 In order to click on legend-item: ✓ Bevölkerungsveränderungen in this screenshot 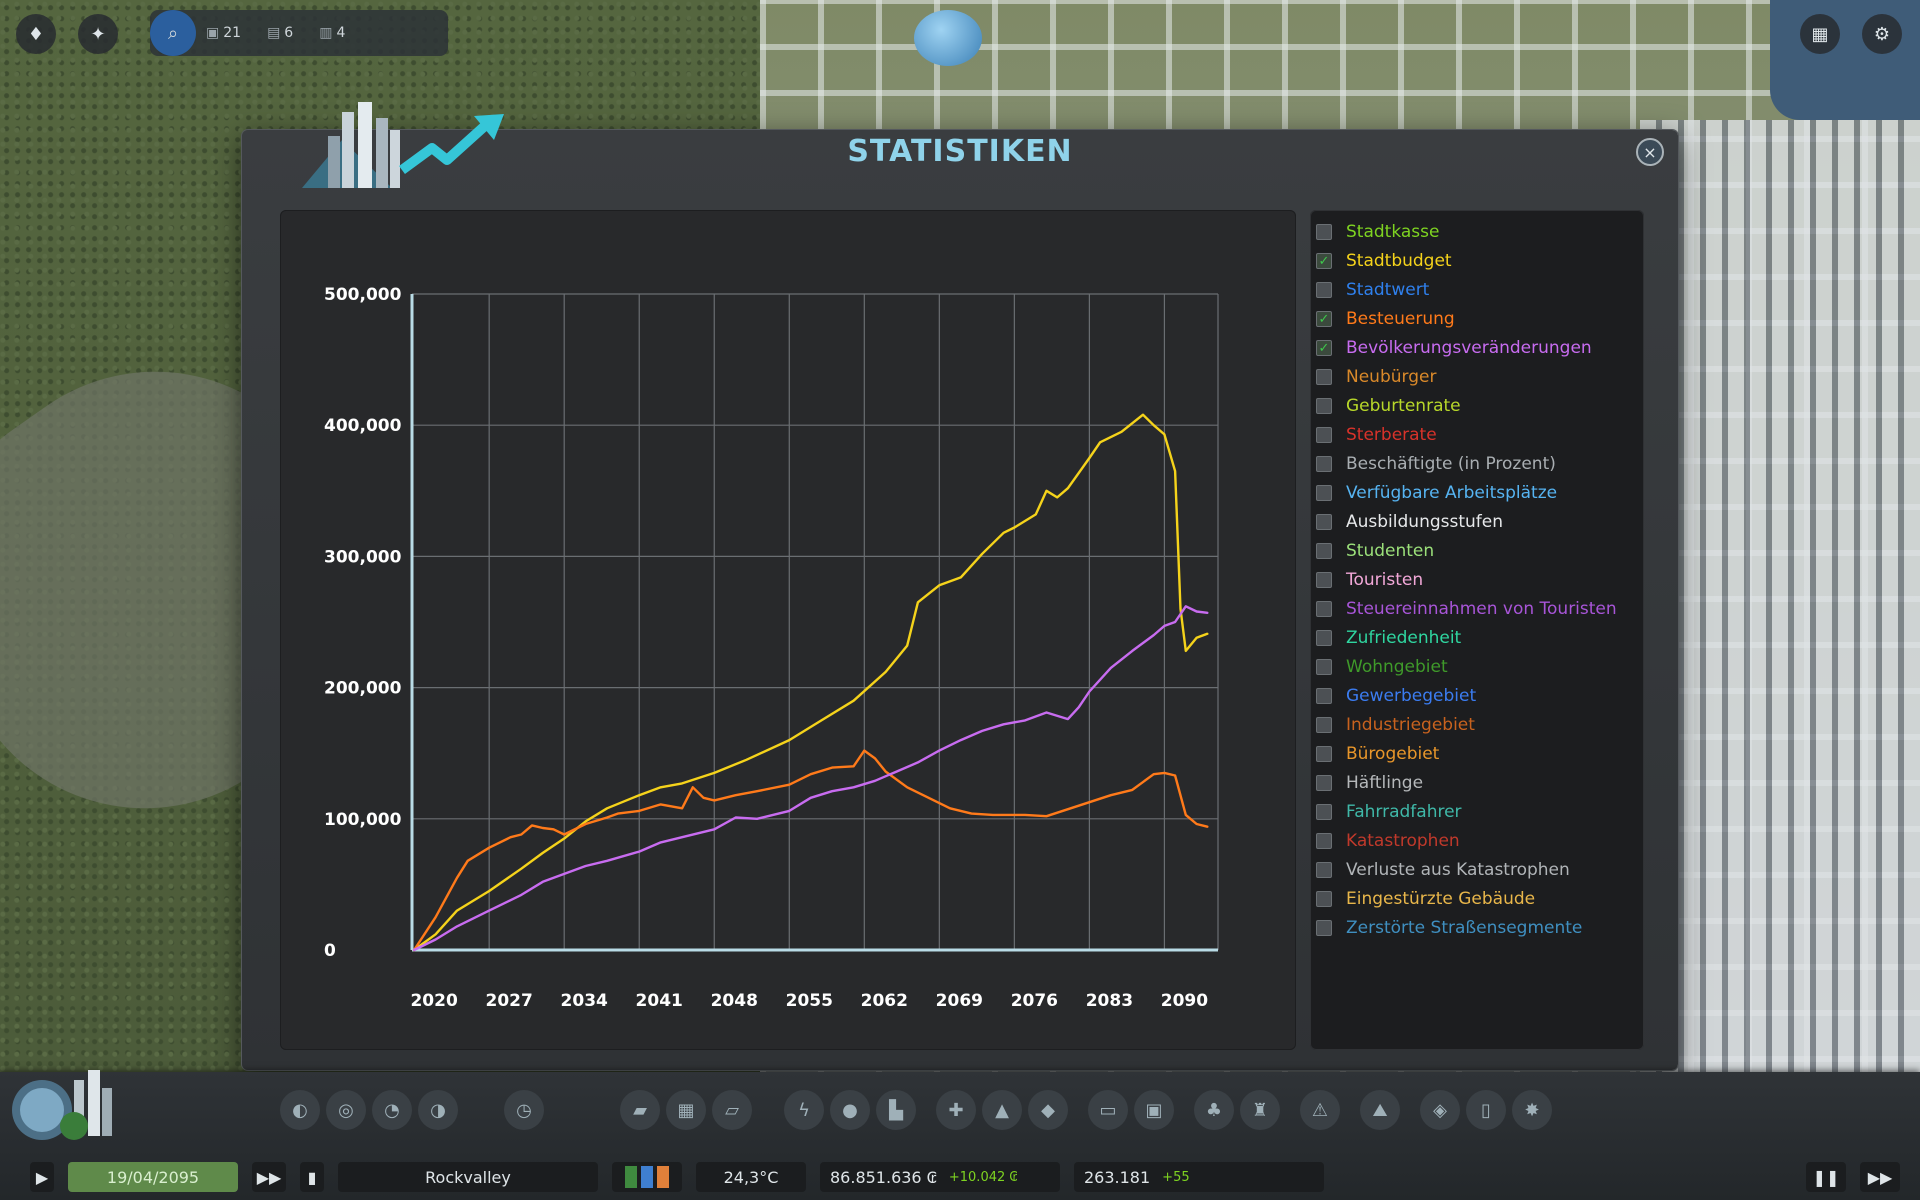, I will do `click(1454, 348)`.